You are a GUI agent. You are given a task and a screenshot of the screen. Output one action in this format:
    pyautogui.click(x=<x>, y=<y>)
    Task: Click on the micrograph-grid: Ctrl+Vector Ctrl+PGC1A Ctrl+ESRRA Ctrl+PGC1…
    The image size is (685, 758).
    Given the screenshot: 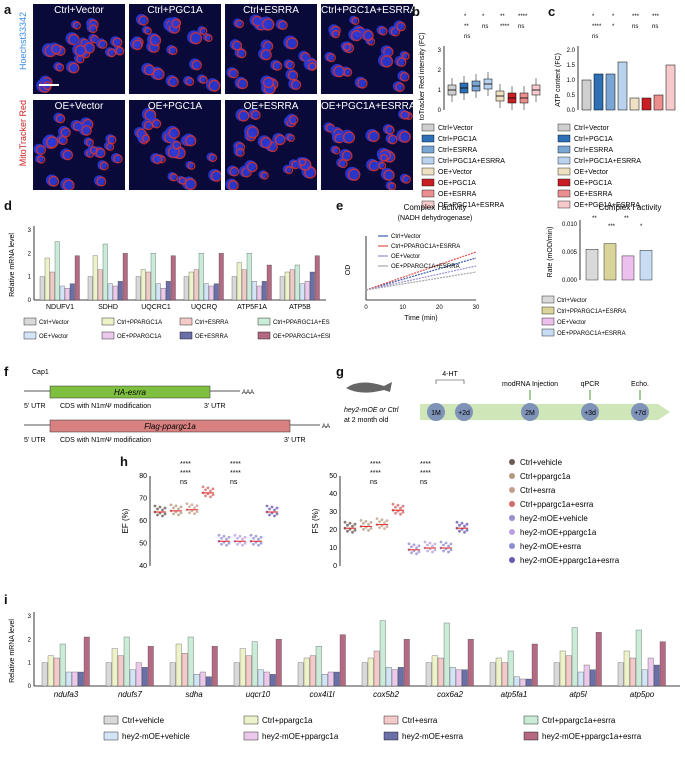 What is the action you would take?
    pyautogui.click(x=223, y=97)
    